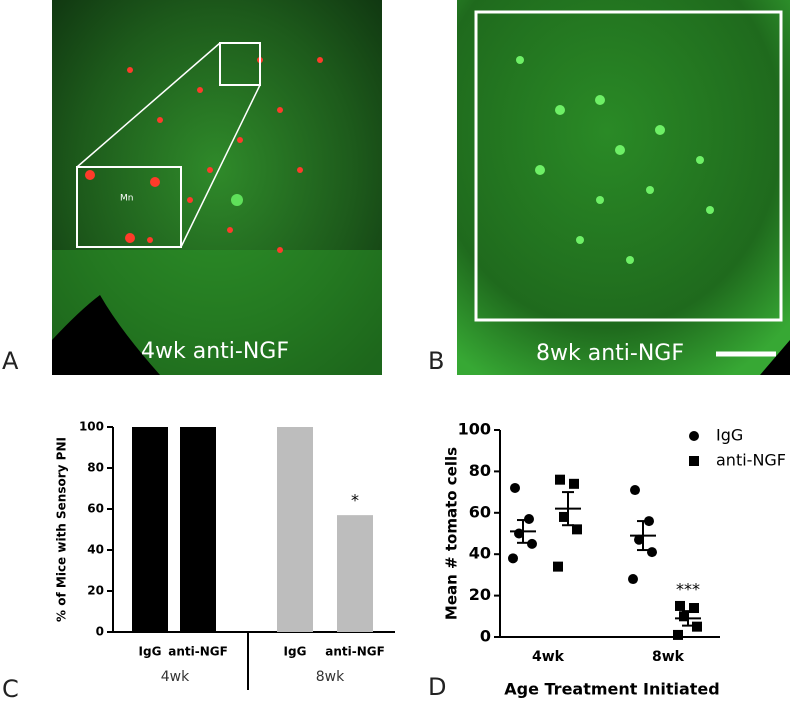  What do you see at coordinates (215, 351) in the screenshot?
I see `panel-caption: 4wk anti-NGF` at bounding box center [215, 351].